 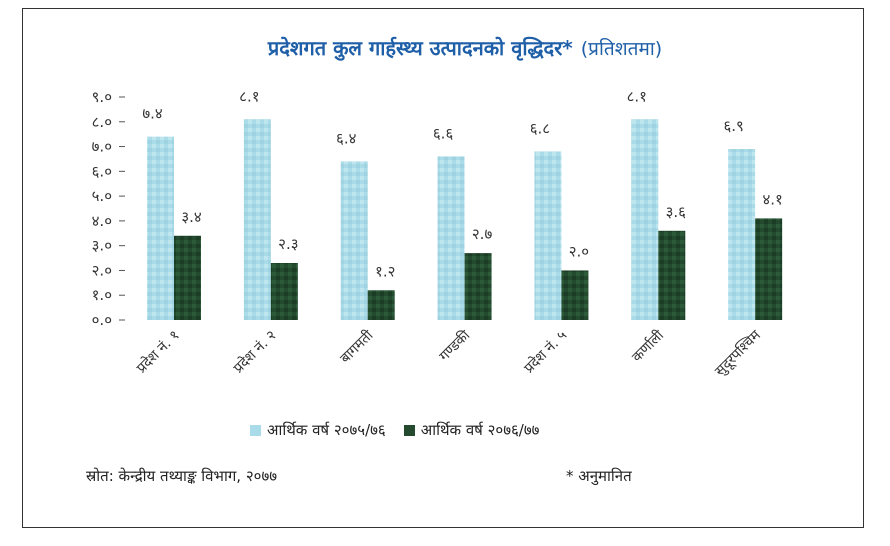 I want to click on chart-unit: (प्रतिशतमा), so click(x=621, y=49).